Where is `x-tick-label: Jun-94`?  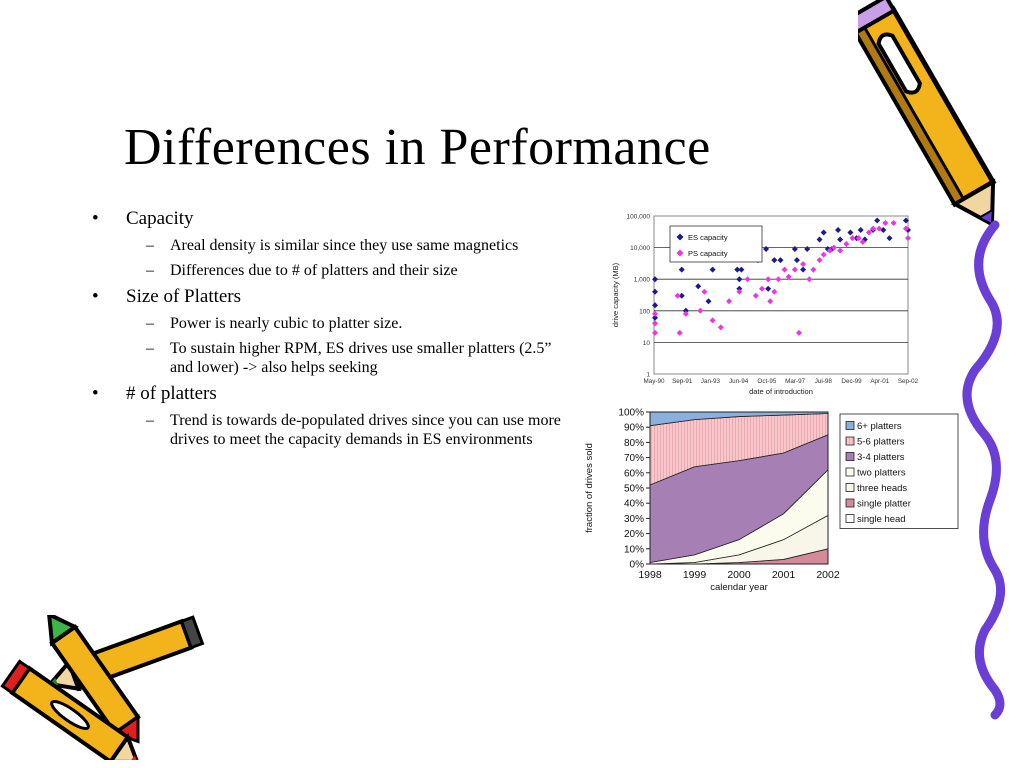 x-tick-label: Jun-94 is located at coordinates (739, 381).